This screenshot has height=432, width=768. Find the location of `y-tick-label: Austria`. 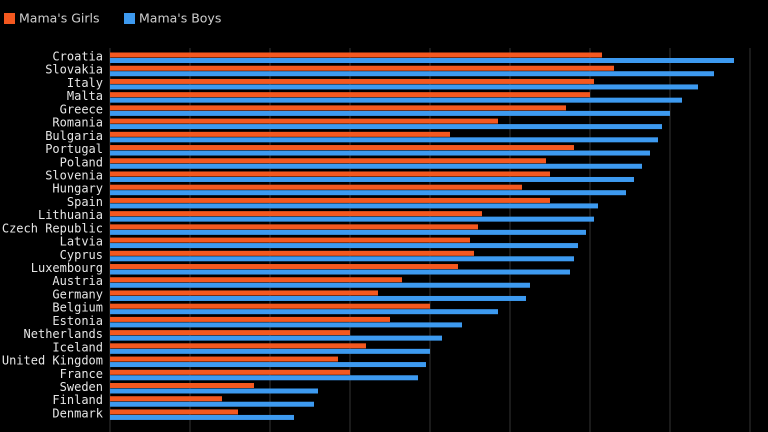

y-tick-label: Austria is located at coordinates (77, 281).